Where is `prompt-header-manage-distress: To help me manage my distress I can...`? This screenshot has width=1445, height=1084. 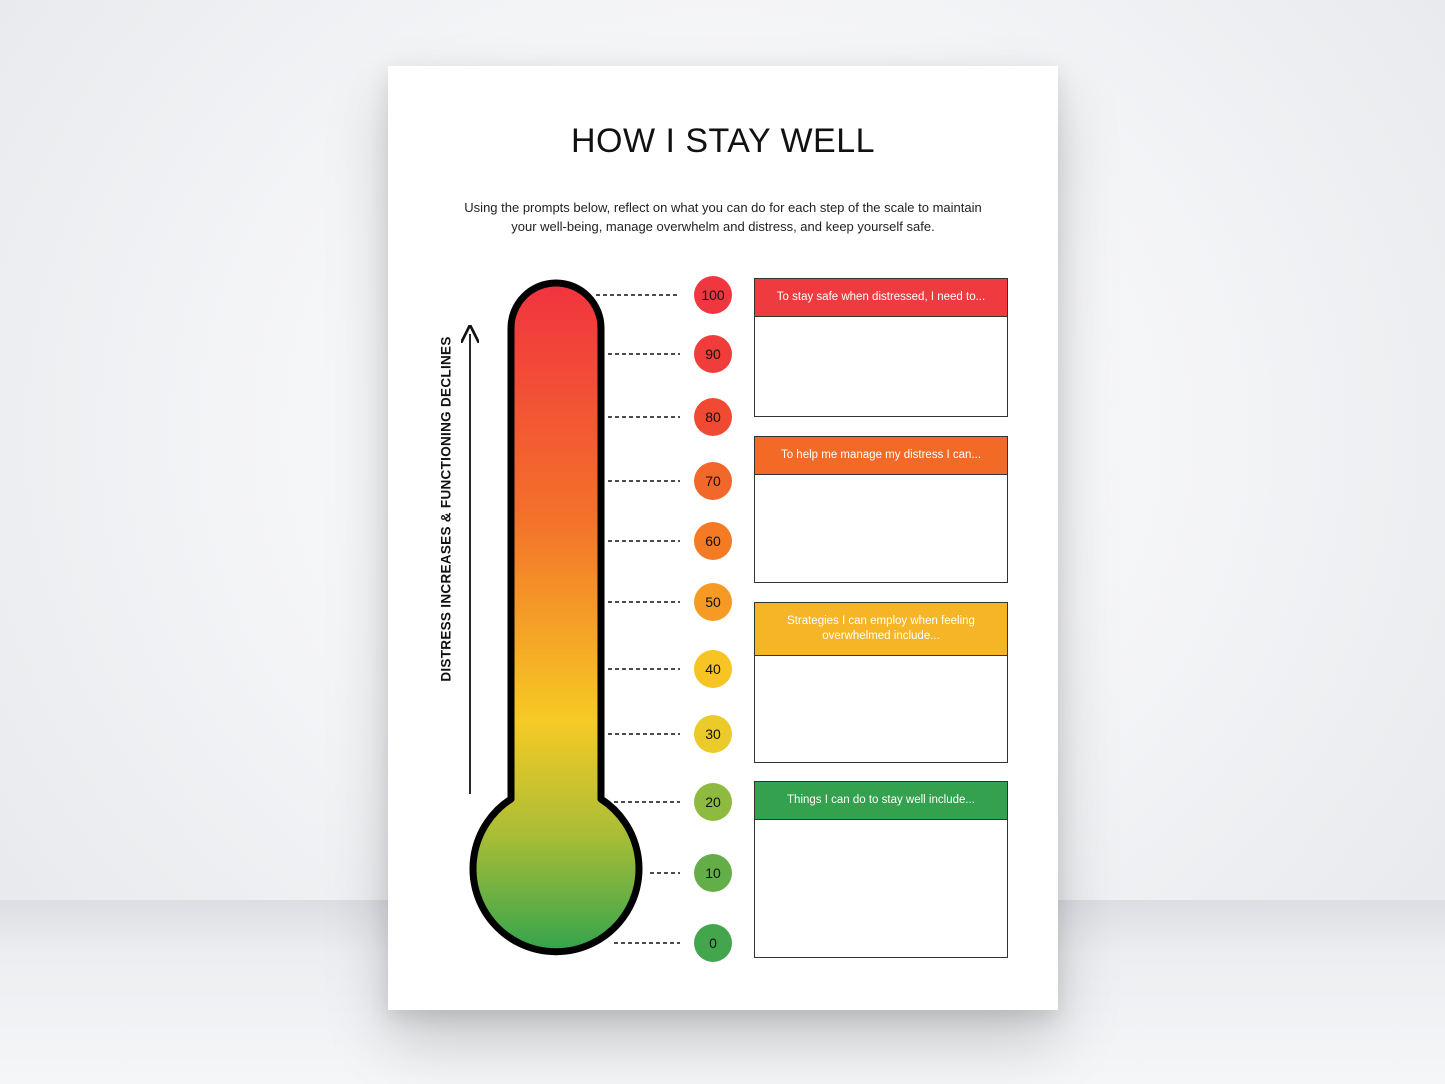 prompt-header-manage-distress: To help me manage my distress I can... is located at coordinates (881, 456).